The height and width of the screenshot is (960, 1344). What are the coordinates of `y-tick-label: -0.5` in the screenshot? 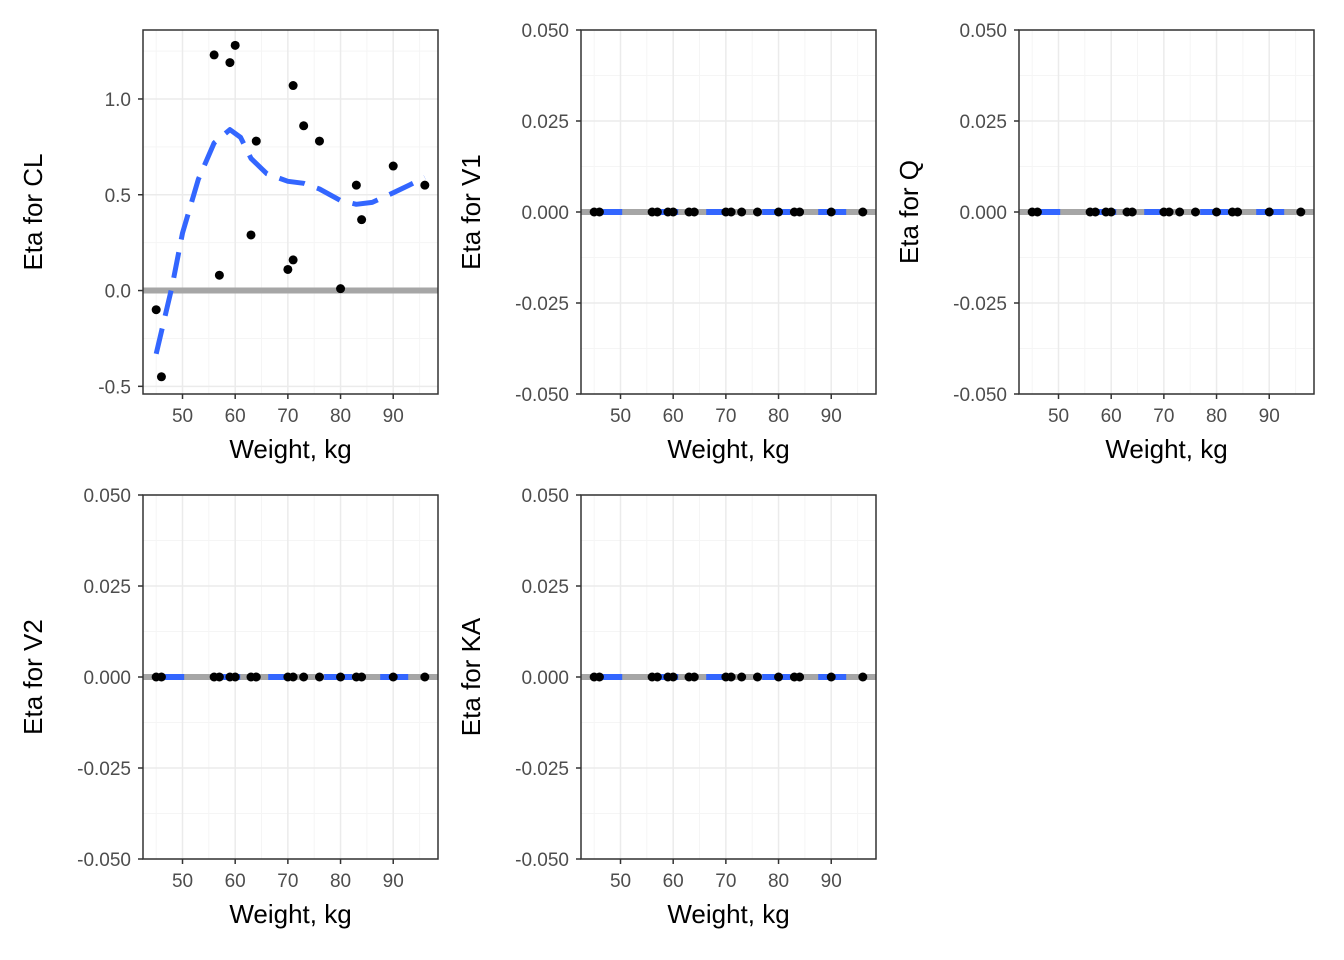 It's located at (114, 387).